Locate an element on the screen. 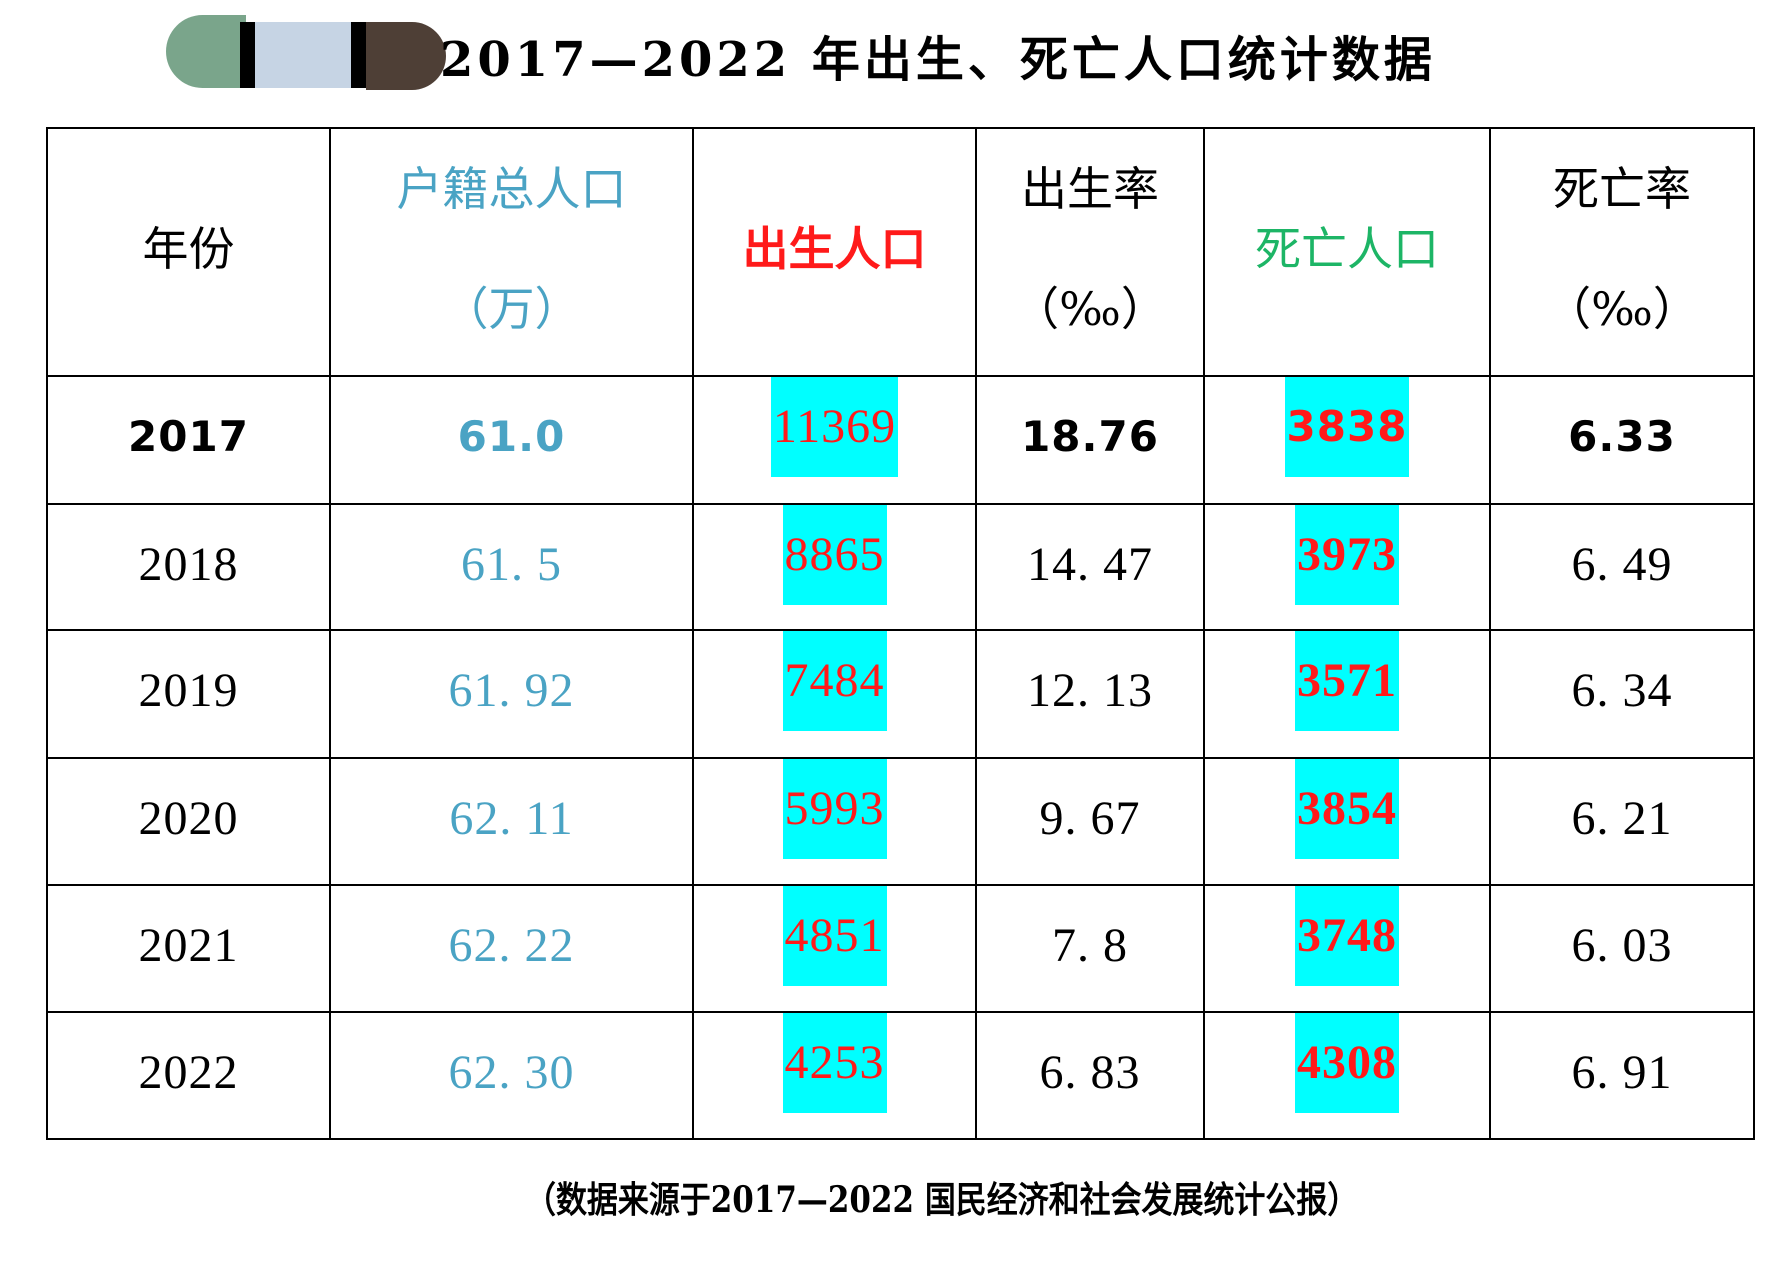 This screenshot has width=1791, height=1280. cell-deaths: 3973 is located at coordinates (1347, 567).